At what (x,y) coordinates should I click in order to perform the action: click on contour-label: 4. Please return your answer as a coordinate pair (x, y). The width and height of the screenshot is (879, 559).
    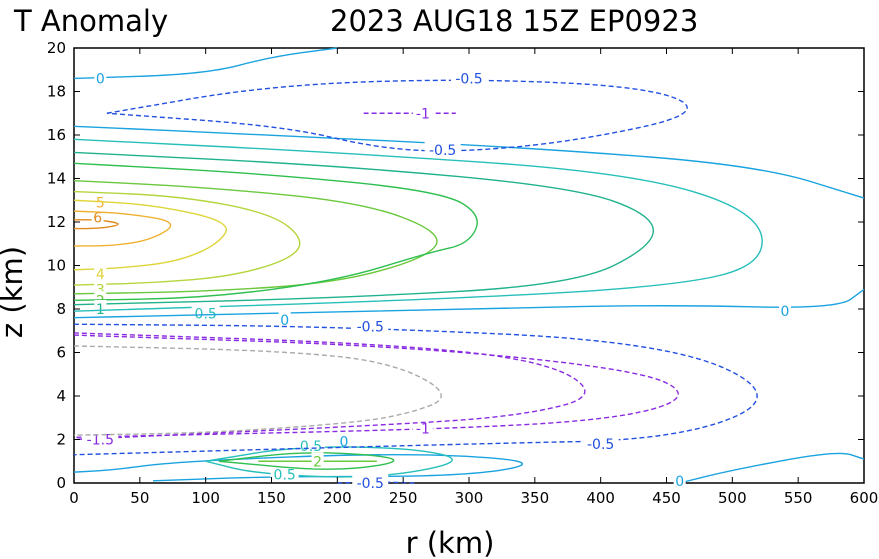
    Looking at the image, I should click on (100, 275).